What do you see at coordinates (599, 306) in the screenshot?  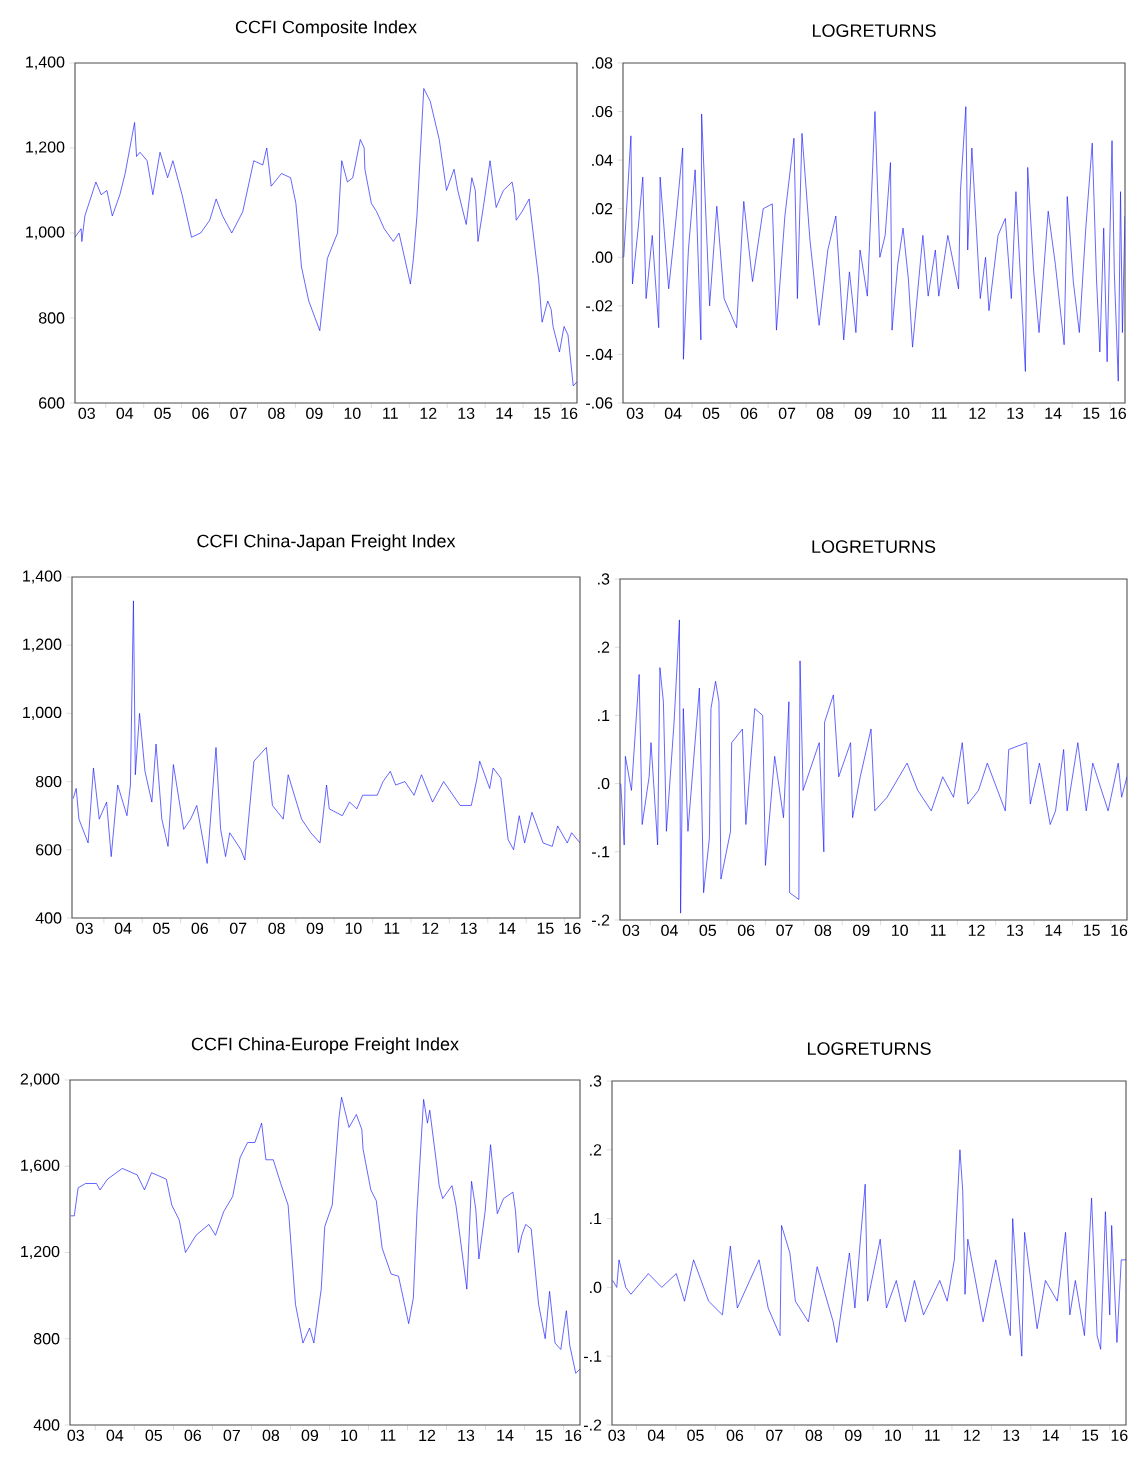 I see `y-tick-label: -.02` at bounding box center [599, 306].